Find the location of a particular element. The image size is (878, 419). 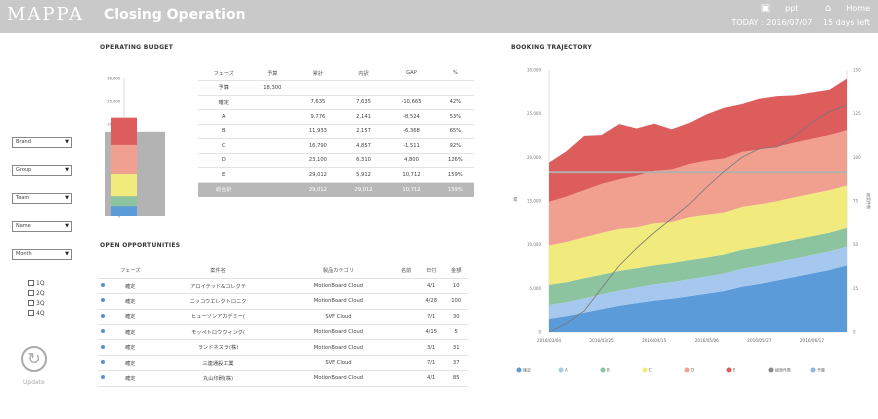

table-cell: 37 is located at coordinates (456, 363).